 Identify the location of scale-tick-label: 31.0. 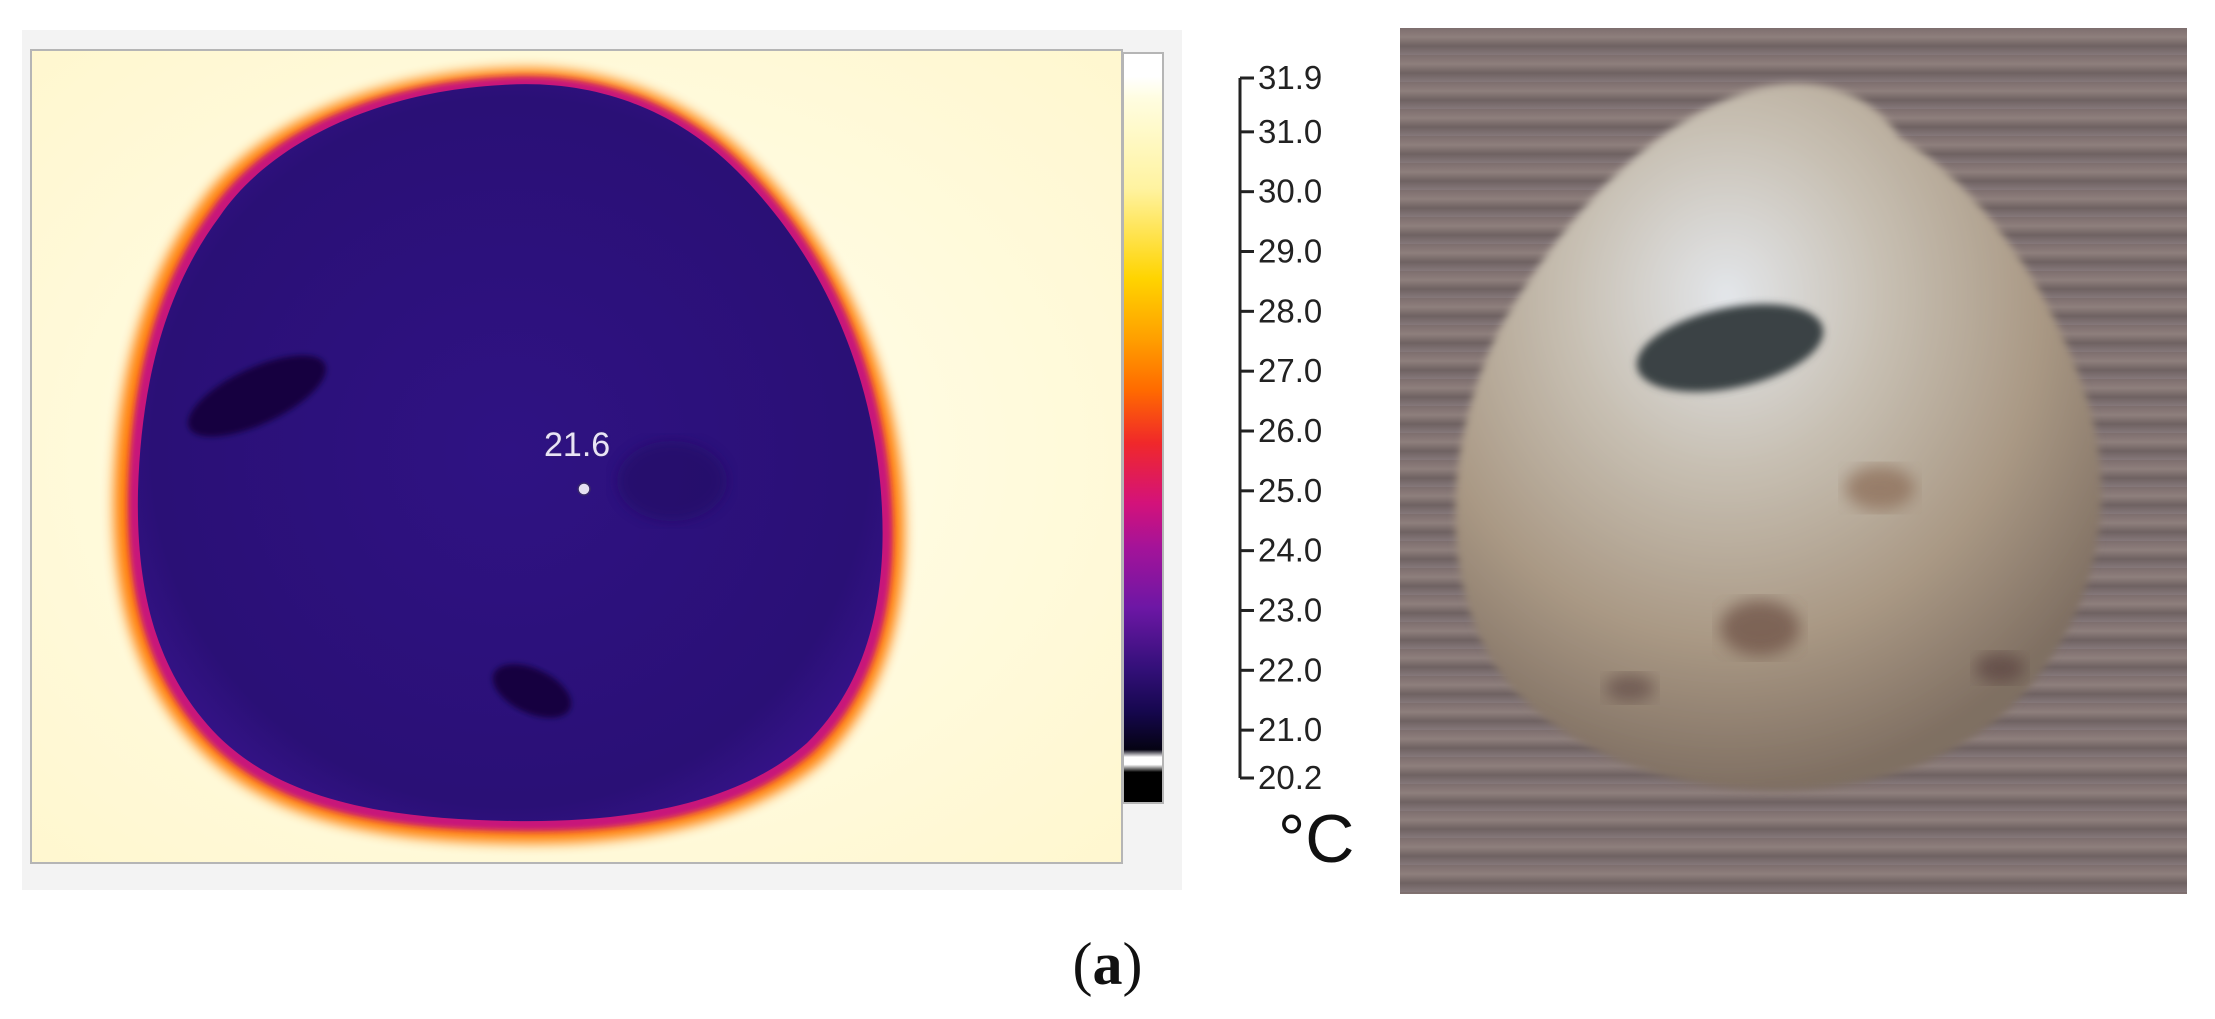
(1290, 131).